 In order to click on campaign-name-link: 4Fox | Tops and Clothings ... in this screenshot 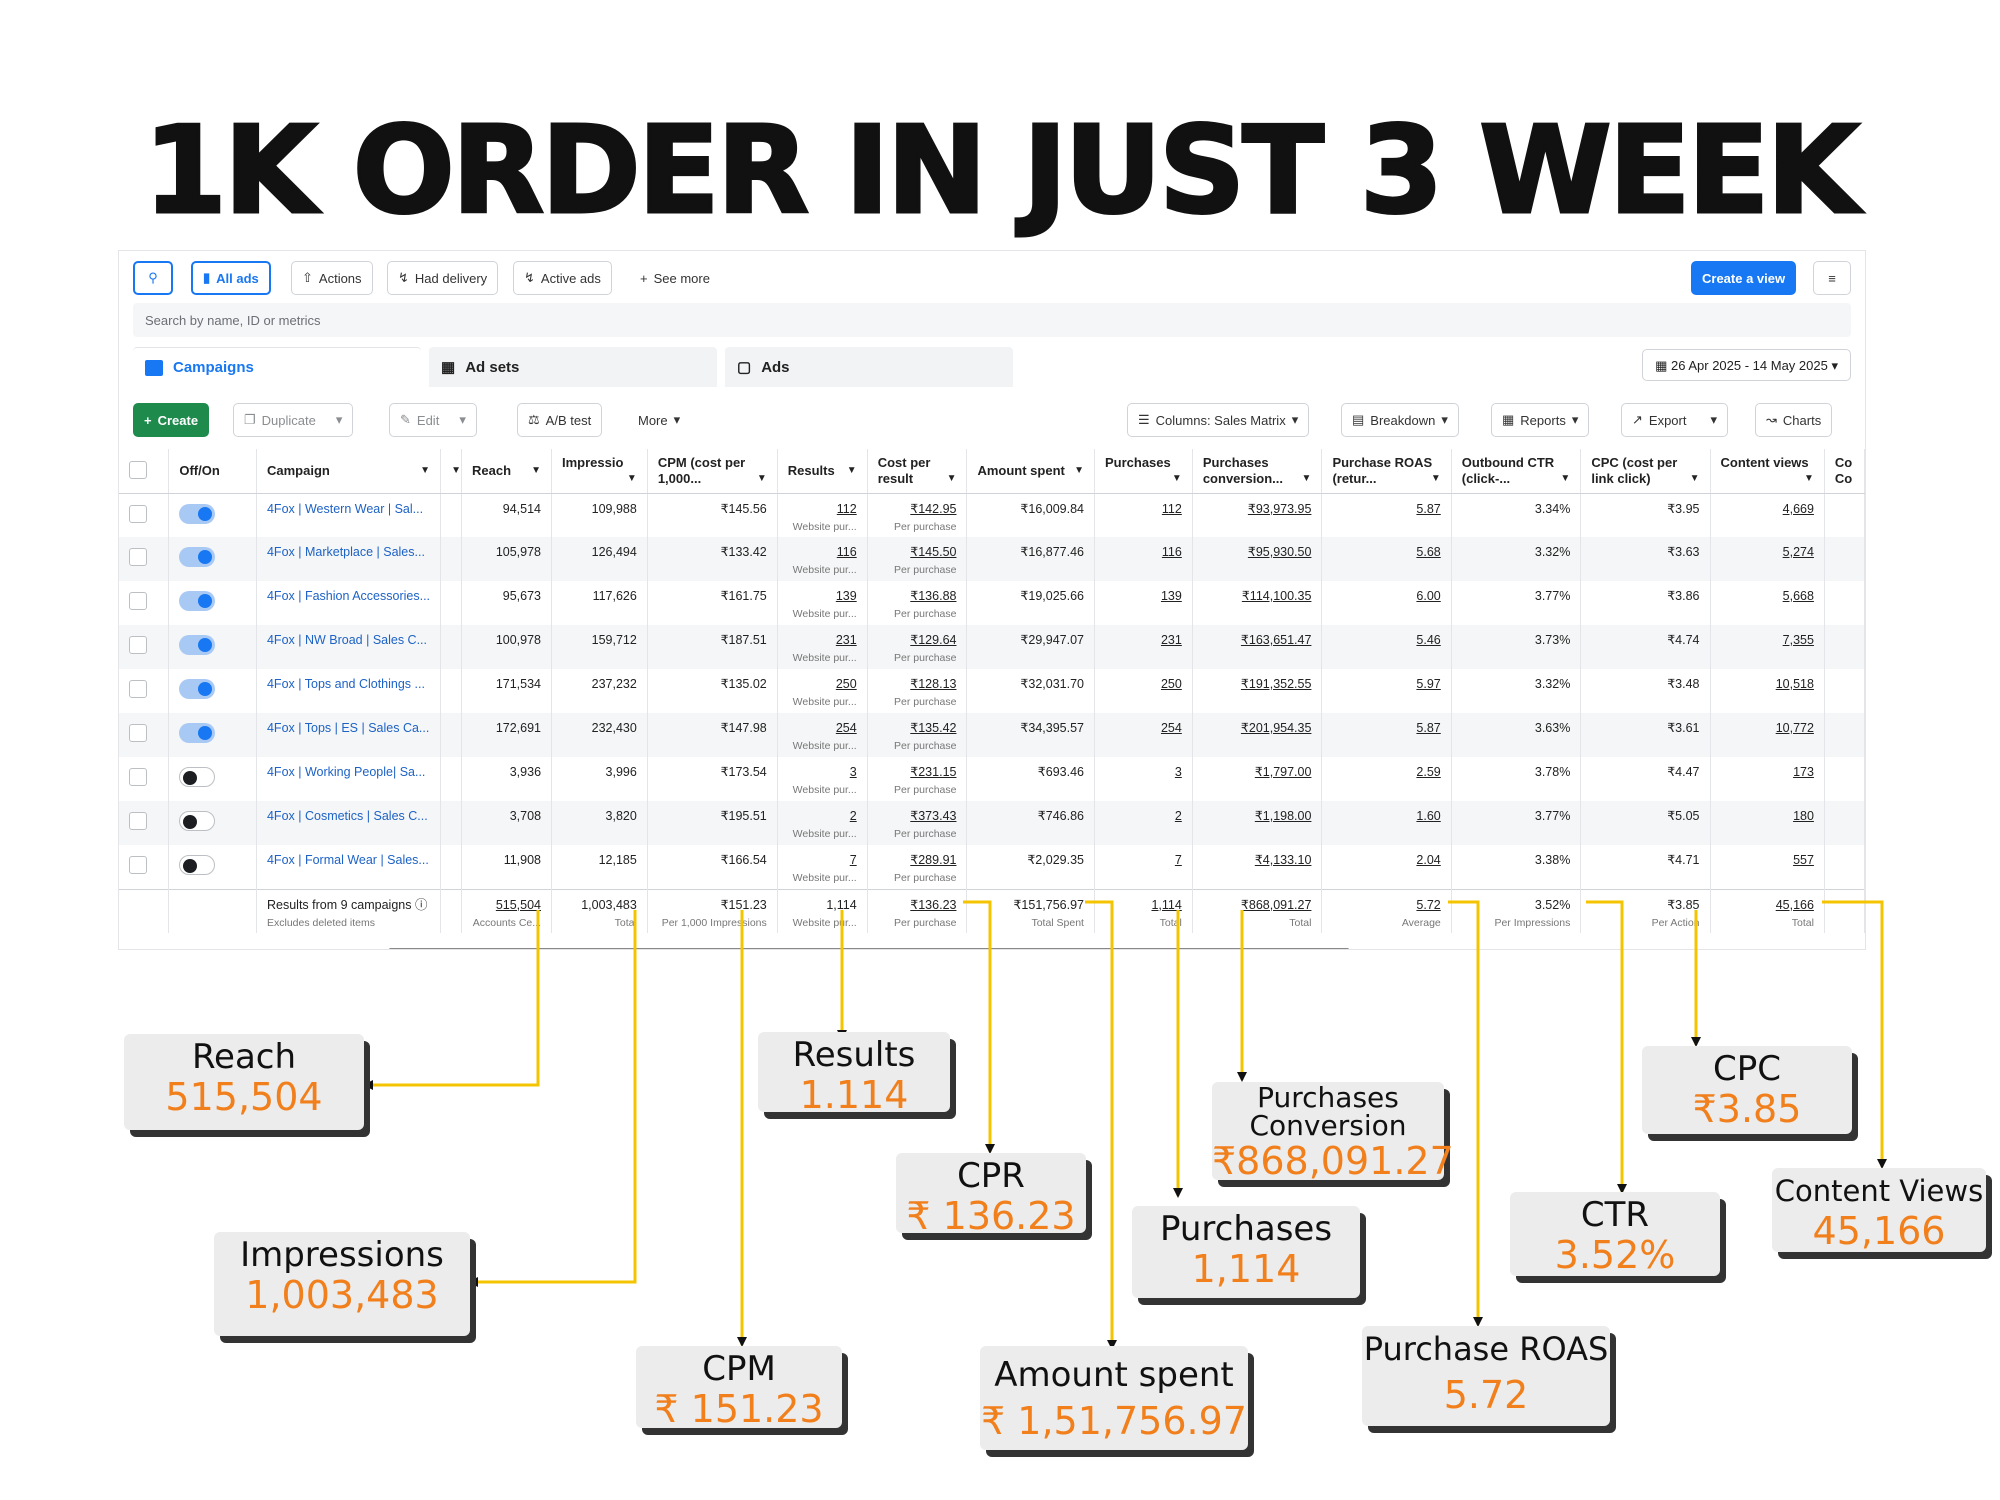, I will do `click(345, 684)`.